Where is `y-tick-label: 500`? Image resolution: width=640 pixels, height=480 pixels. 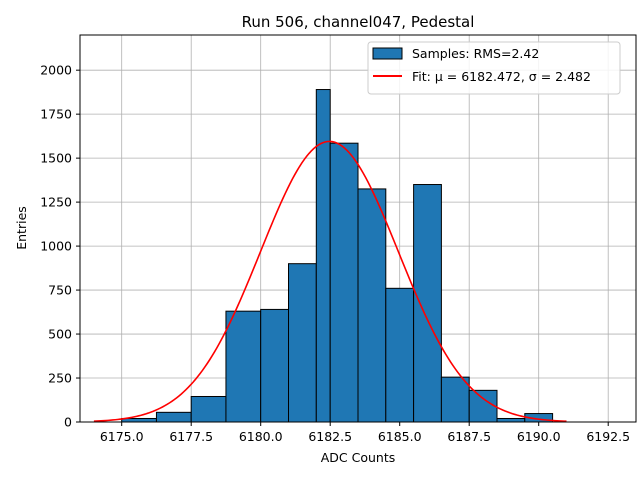
y-tick-label: 500 is located at coordinates (60, 334).